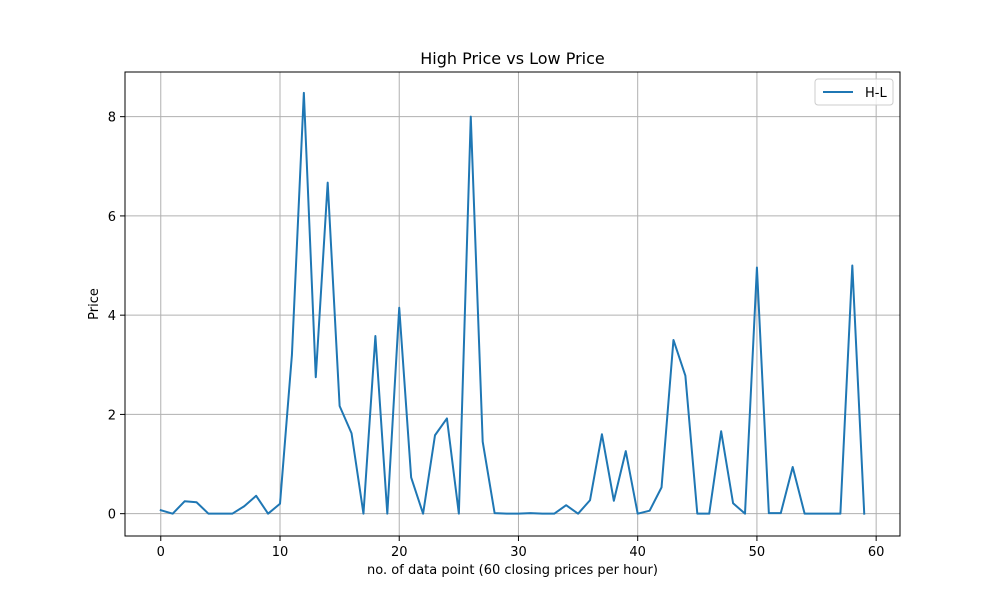 The height and width of the screenshot is (600, 1000). Describe the element at coordinates (94, 304) in the screenshot. I see `y-axis-label: Price` at that location.